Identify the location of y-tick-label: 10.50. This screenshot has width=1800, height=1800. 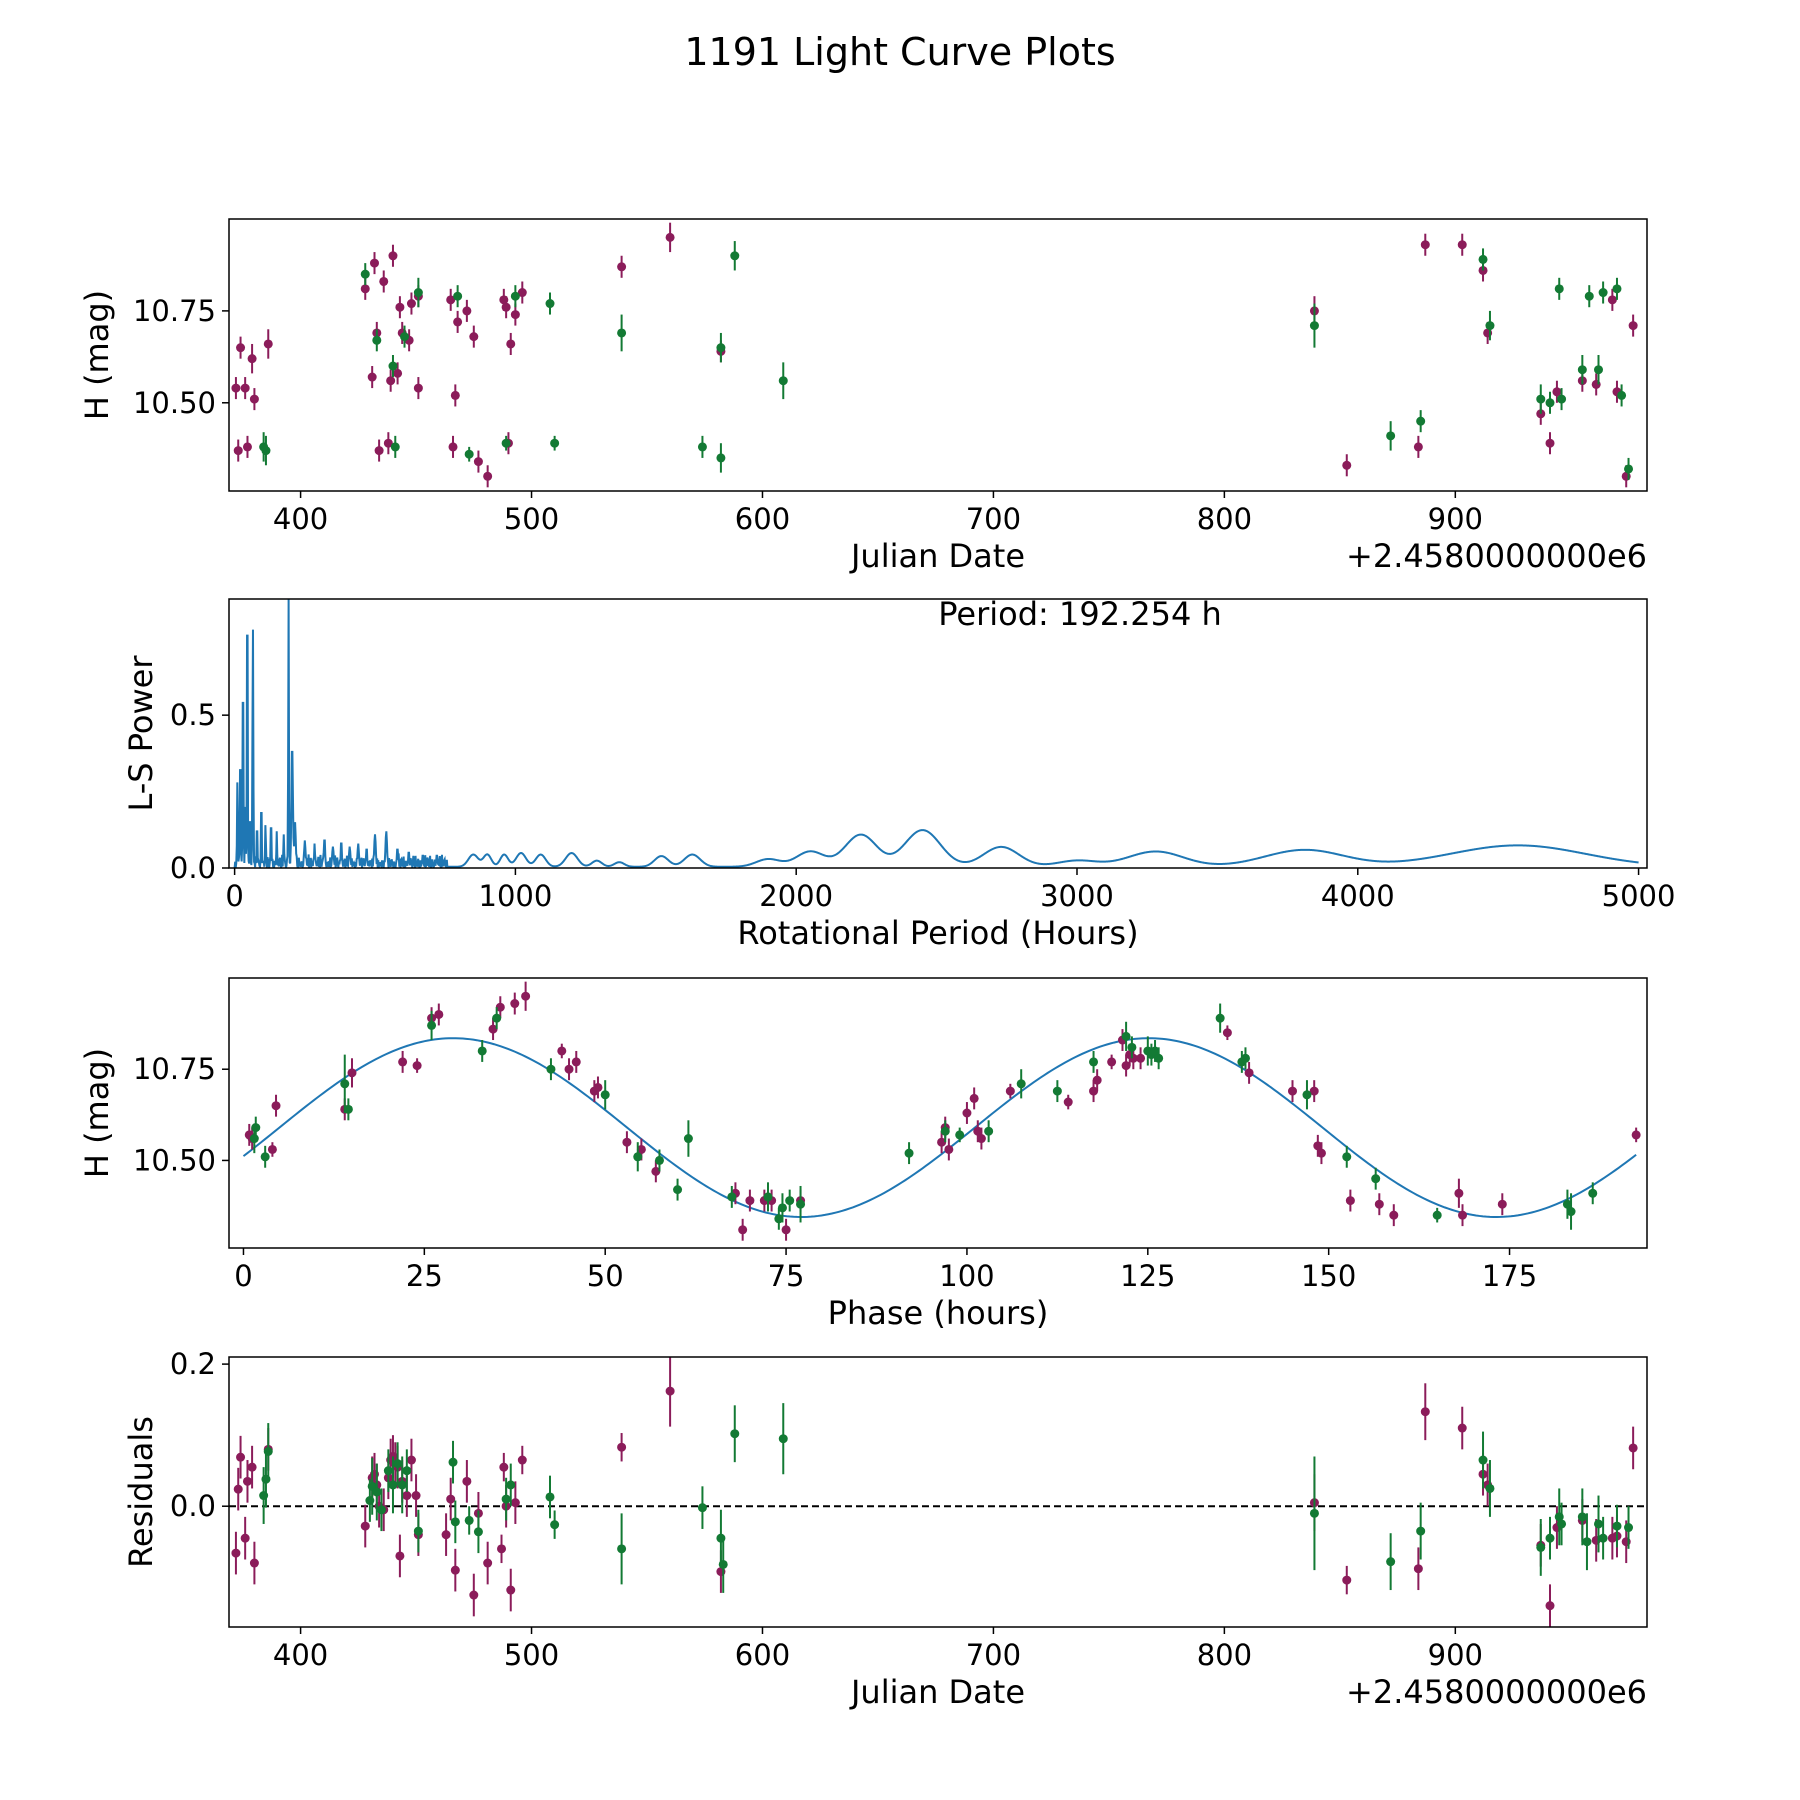
(174, 1160).